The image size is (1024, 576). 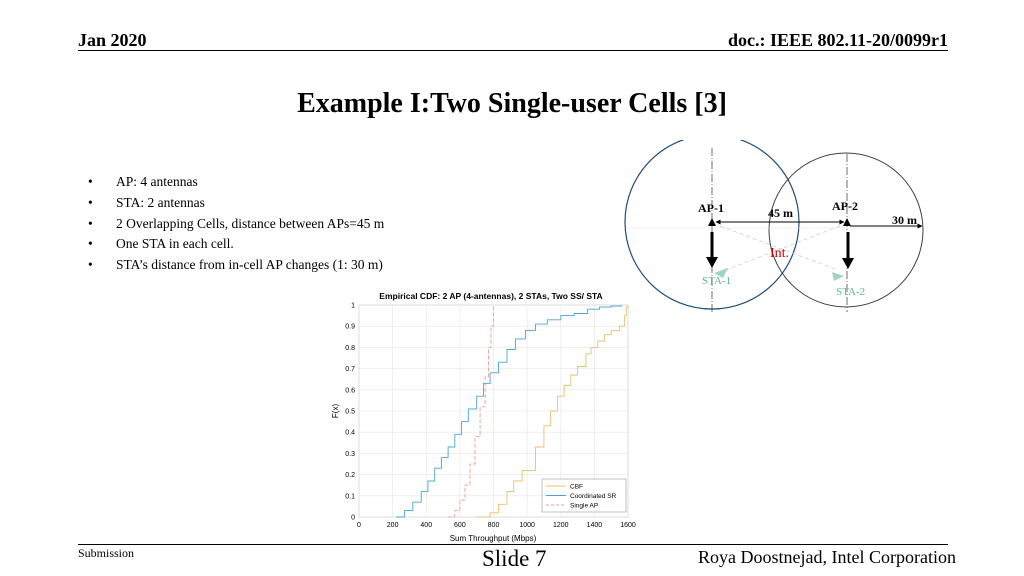 What do you see at coordinates (350, 496) in the screenshot?
I see `y-tick-label: 0.1` at bounding box center [350, 496].